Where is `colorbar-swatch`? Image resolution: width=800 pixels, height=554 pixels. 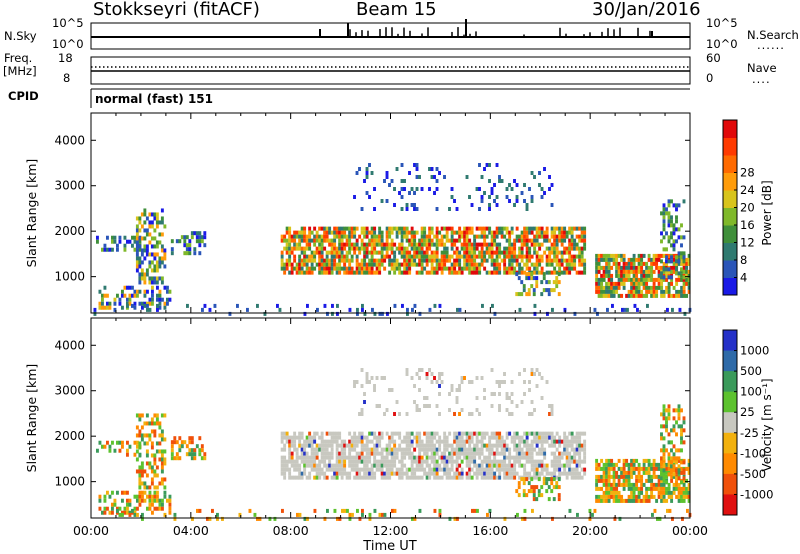 colorbar-swatch is located at coordinates (730, 146).